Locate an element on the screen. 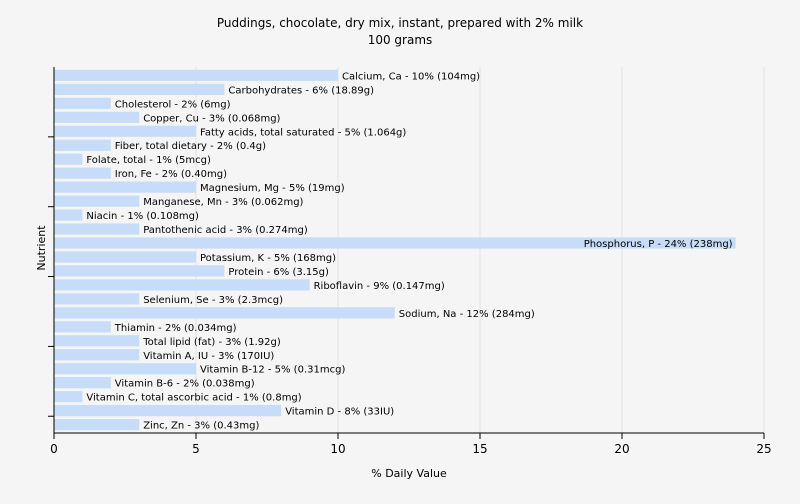 This screenshot has height=504, width=800. bar-value-label: Protein - 6% (3.15g) is located at coordinates (278, 272).